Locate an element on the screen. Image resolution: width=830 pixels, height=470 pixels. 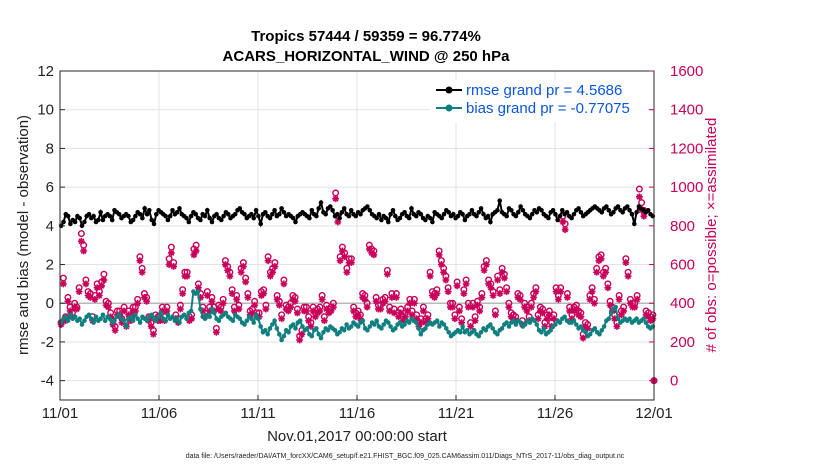
chart-subtitle: ACARS_HORIZONTAL_WIND @ 250 hPa is located at coordinates (367, 56).